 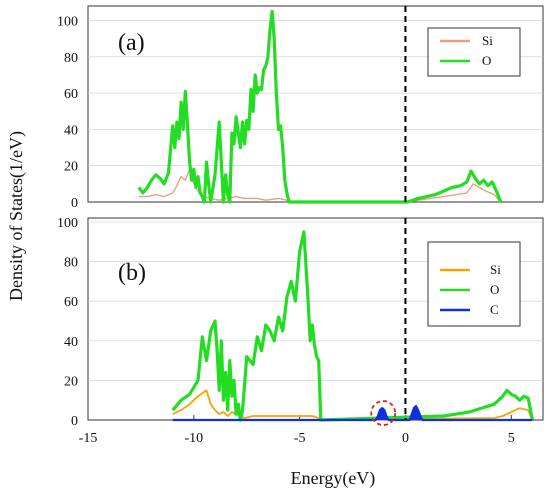 I want to click on x-axis-label: Energy(eV), so click(x=333, y=478).